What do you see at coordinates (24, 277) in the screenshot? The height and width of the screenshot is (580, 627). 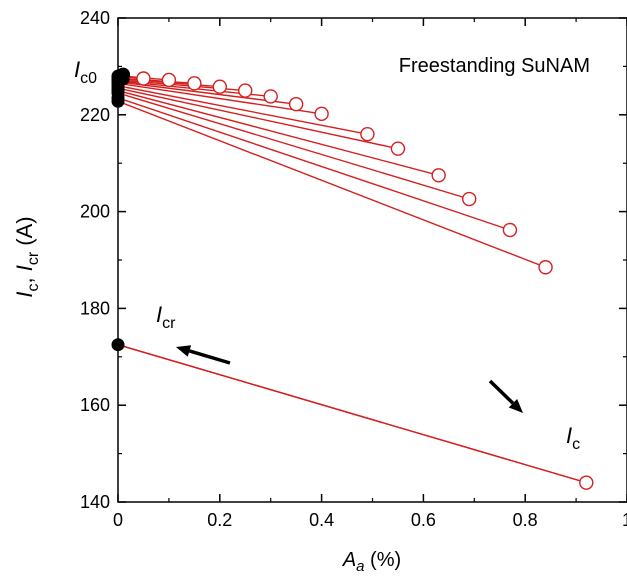 I see `y-axis-title-sep: ,` at bounding box center [24, 277].